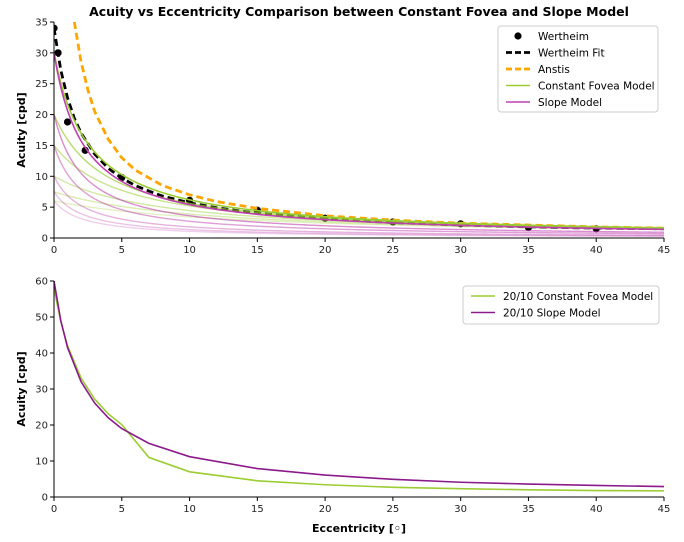  I want to click on y-tick-label: 50, so click(41, 318).